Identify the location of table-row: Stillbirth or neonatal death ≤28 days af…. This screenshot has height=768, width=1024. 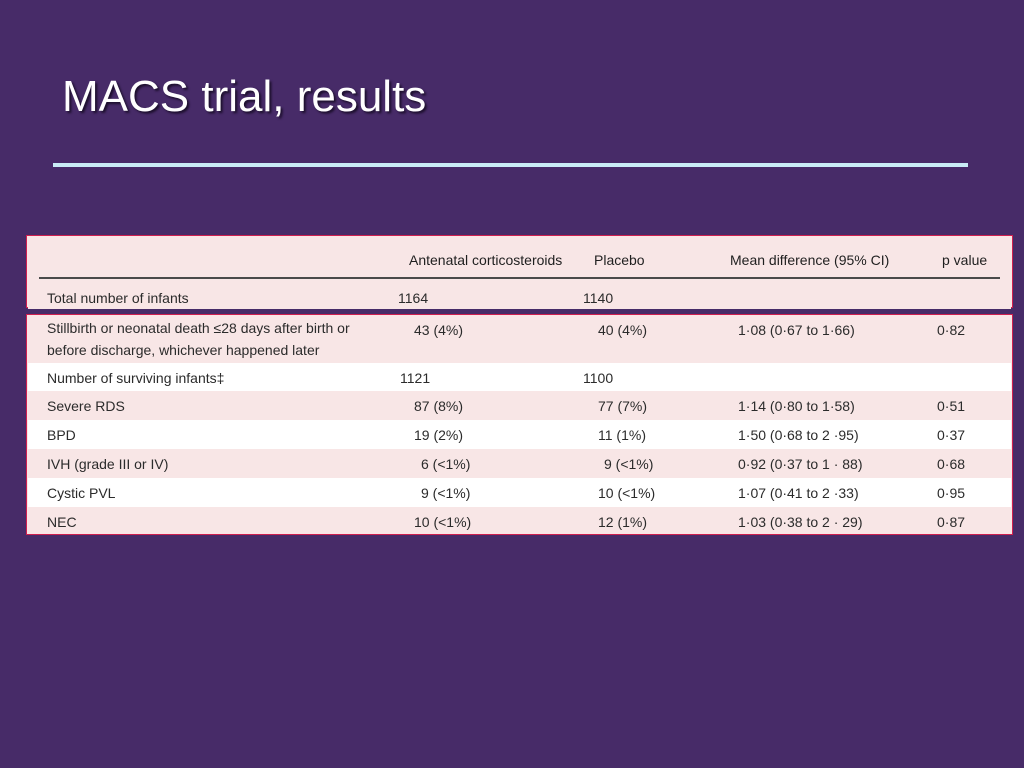
(519, 339).